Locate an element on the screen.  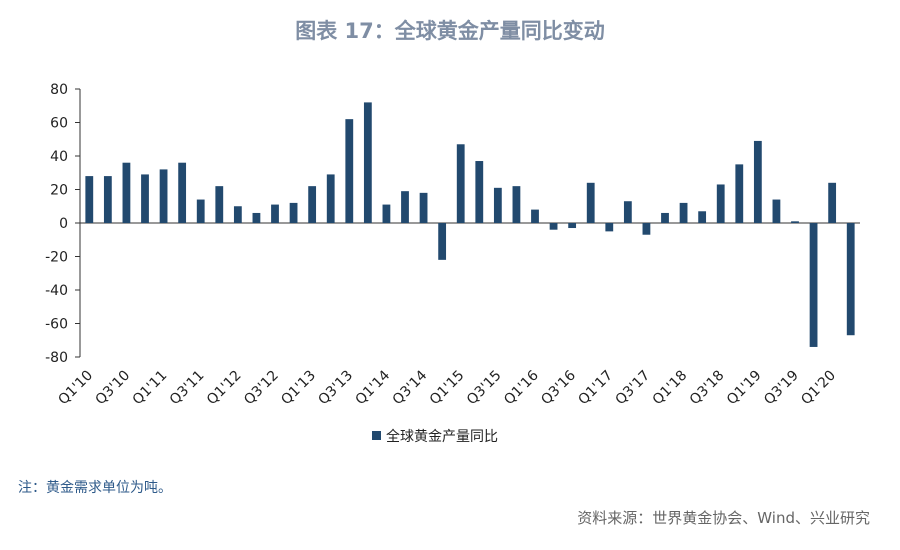
note: 注：黄金需求单位为吨。 is located at coordinates (95, 487).